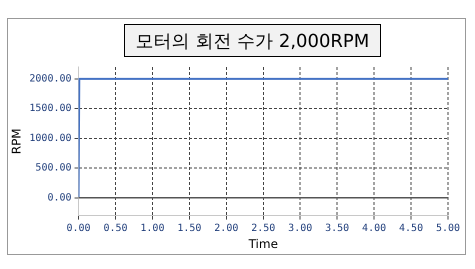 Image resolution: width=475 pixels, height=269 pixels. Describe the element at coordinates (115, 228) in the screenshot. I see `x-tick-label: 0.50` at that location.